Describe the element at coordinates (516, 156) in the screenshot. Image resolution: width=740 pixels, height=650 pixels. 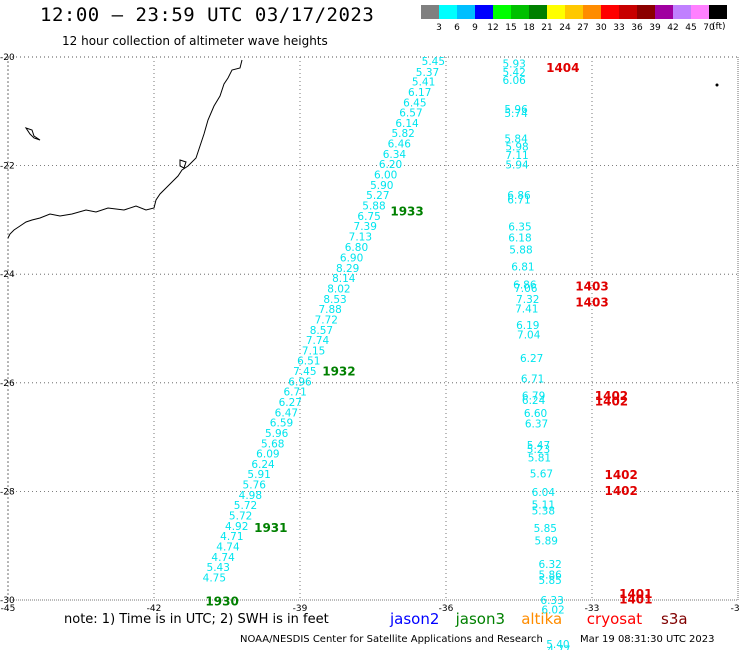
I see `wave-height-value: 7.11` at that location.